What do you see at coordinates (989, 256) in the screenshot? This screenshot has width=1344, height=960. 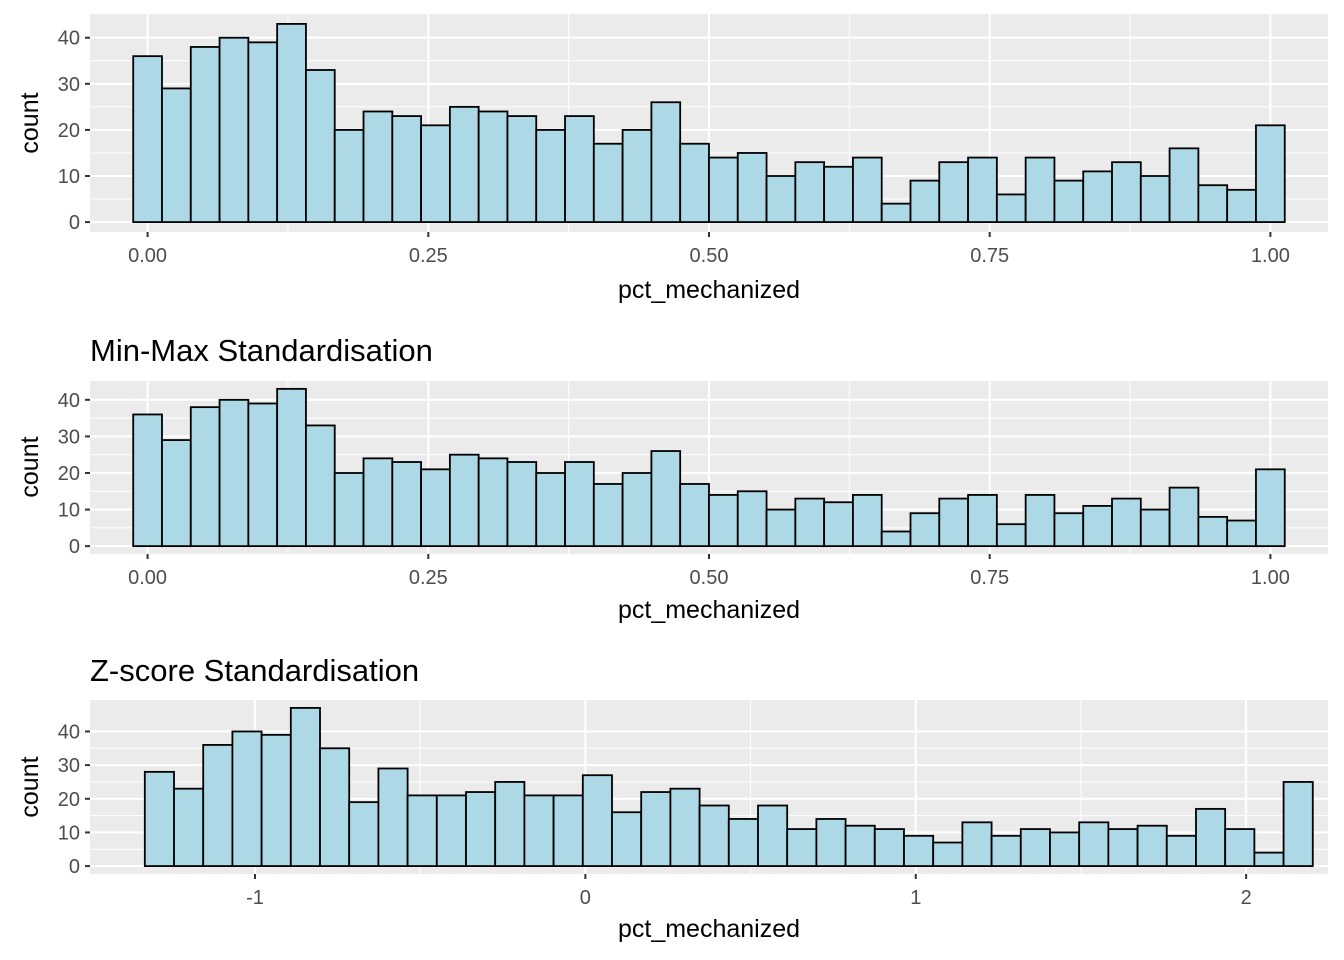 I see `x-tick-label: 0.75` at bounding box center [989, 256].